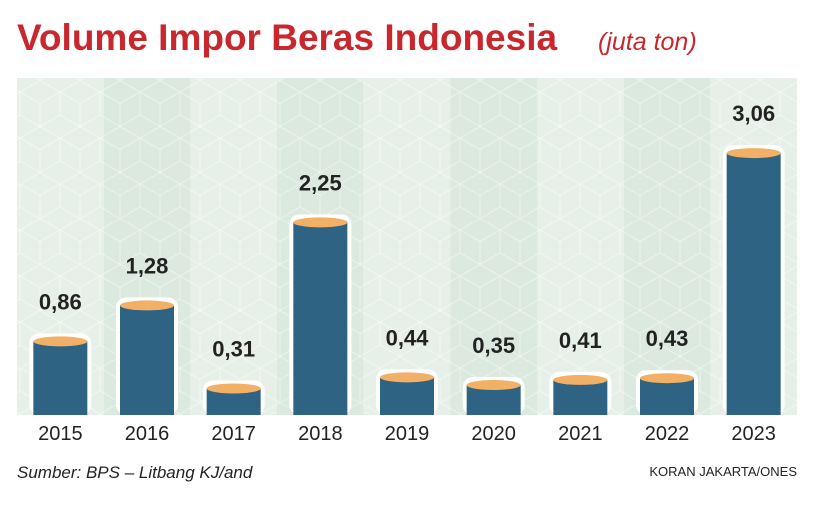 This screenshot has width=815, height=508. I want to click on source: Sumber: BPS – Litbang KJ/and, so click(135, 472).